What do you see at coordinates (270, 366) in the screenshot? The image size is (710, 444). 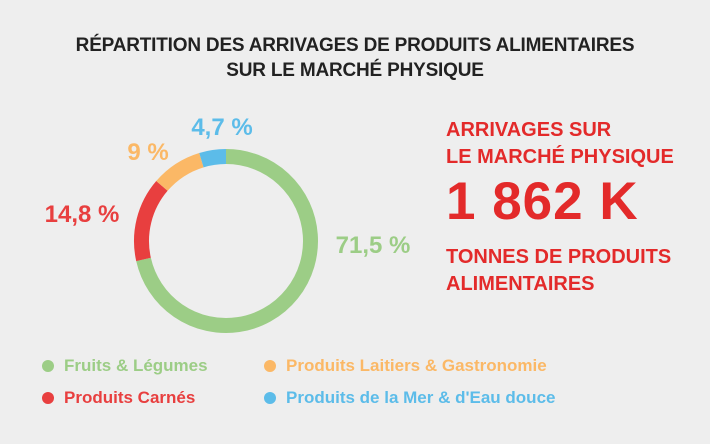 I see `legend-swatch-produits-laitiers` at bounding box center [270, 366].